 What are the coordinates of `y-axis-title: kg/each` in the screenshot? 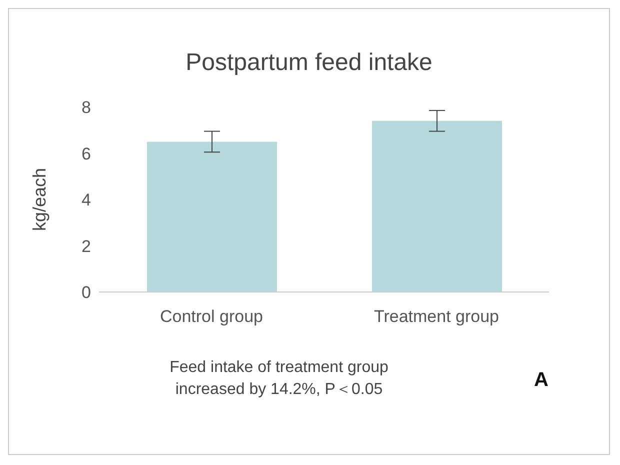 It's located at (39, 200).